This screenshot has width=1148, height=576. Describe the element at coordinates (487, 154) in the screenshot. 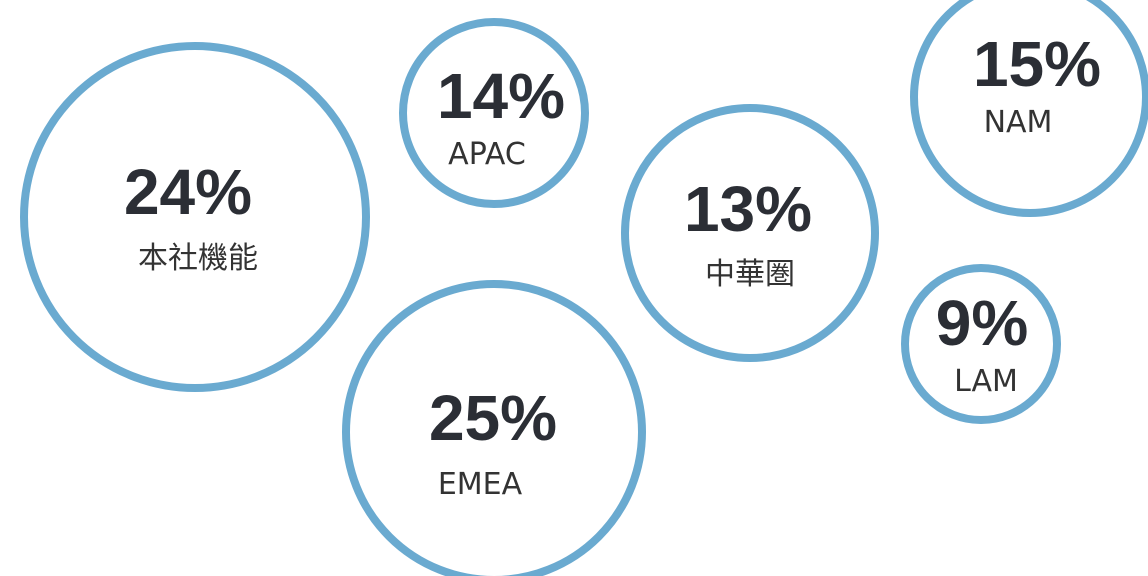

I see `category-label: APAC` at that location.